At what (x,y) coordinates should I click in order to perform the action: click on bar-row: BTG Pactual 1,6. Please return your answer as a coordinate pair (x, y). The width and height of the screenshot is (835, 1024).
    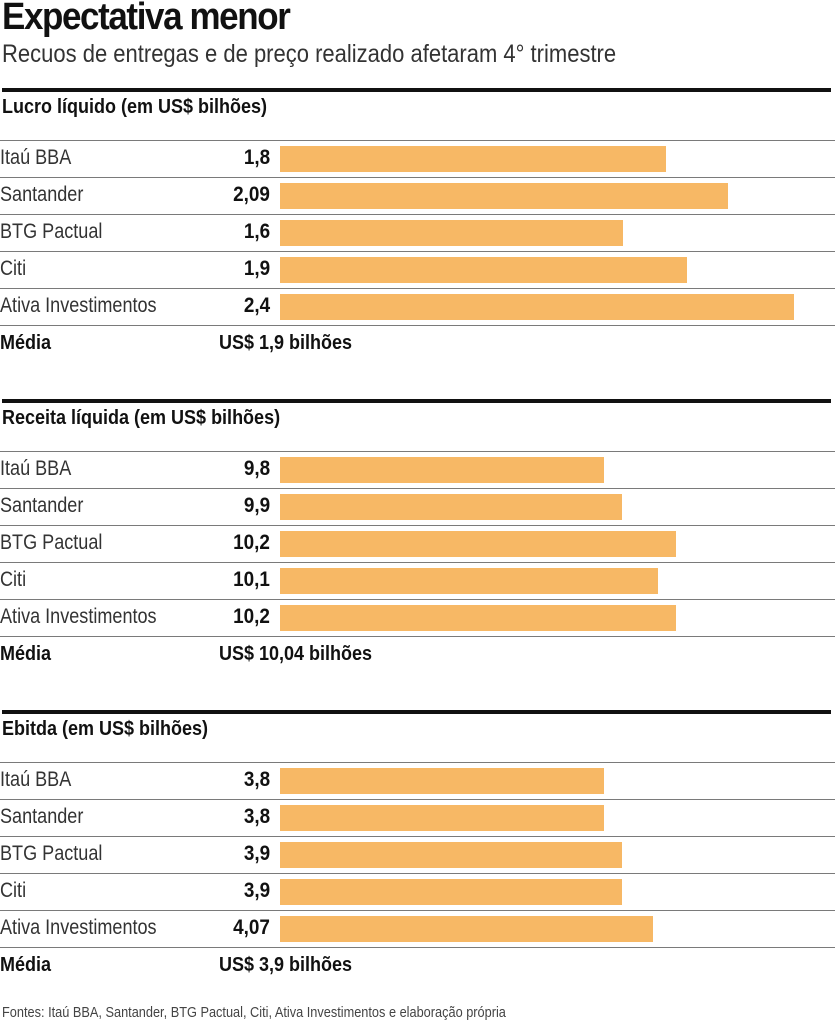
    Looking at the image, I should click on (417, 232).